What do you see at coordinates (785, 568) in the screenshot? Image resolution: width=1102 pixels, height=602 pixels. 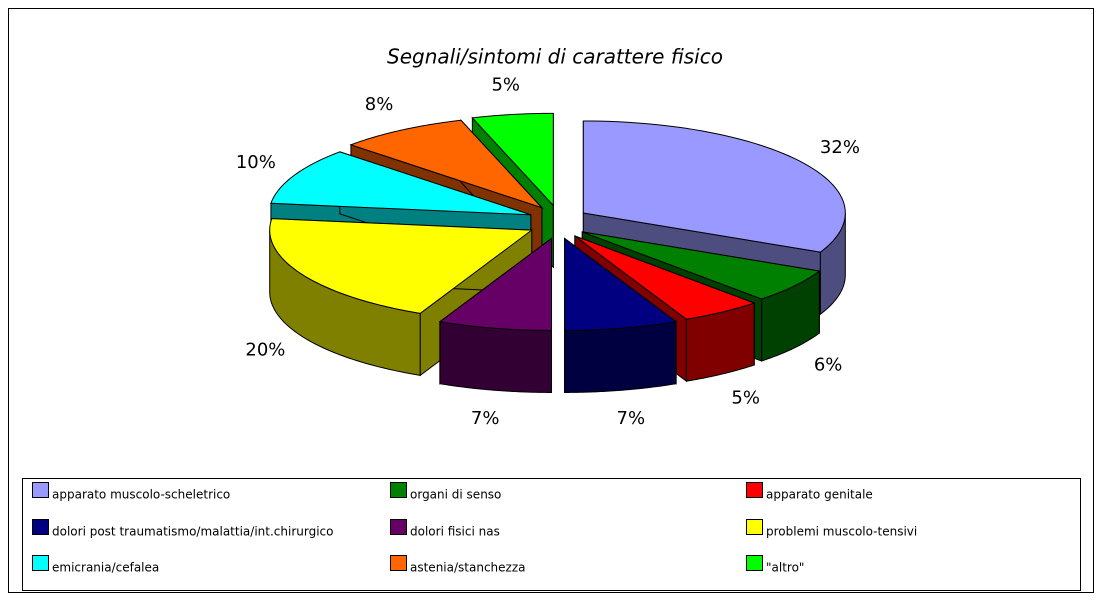 I see `legend-label: "altro"` at bounding box center [785, 568].